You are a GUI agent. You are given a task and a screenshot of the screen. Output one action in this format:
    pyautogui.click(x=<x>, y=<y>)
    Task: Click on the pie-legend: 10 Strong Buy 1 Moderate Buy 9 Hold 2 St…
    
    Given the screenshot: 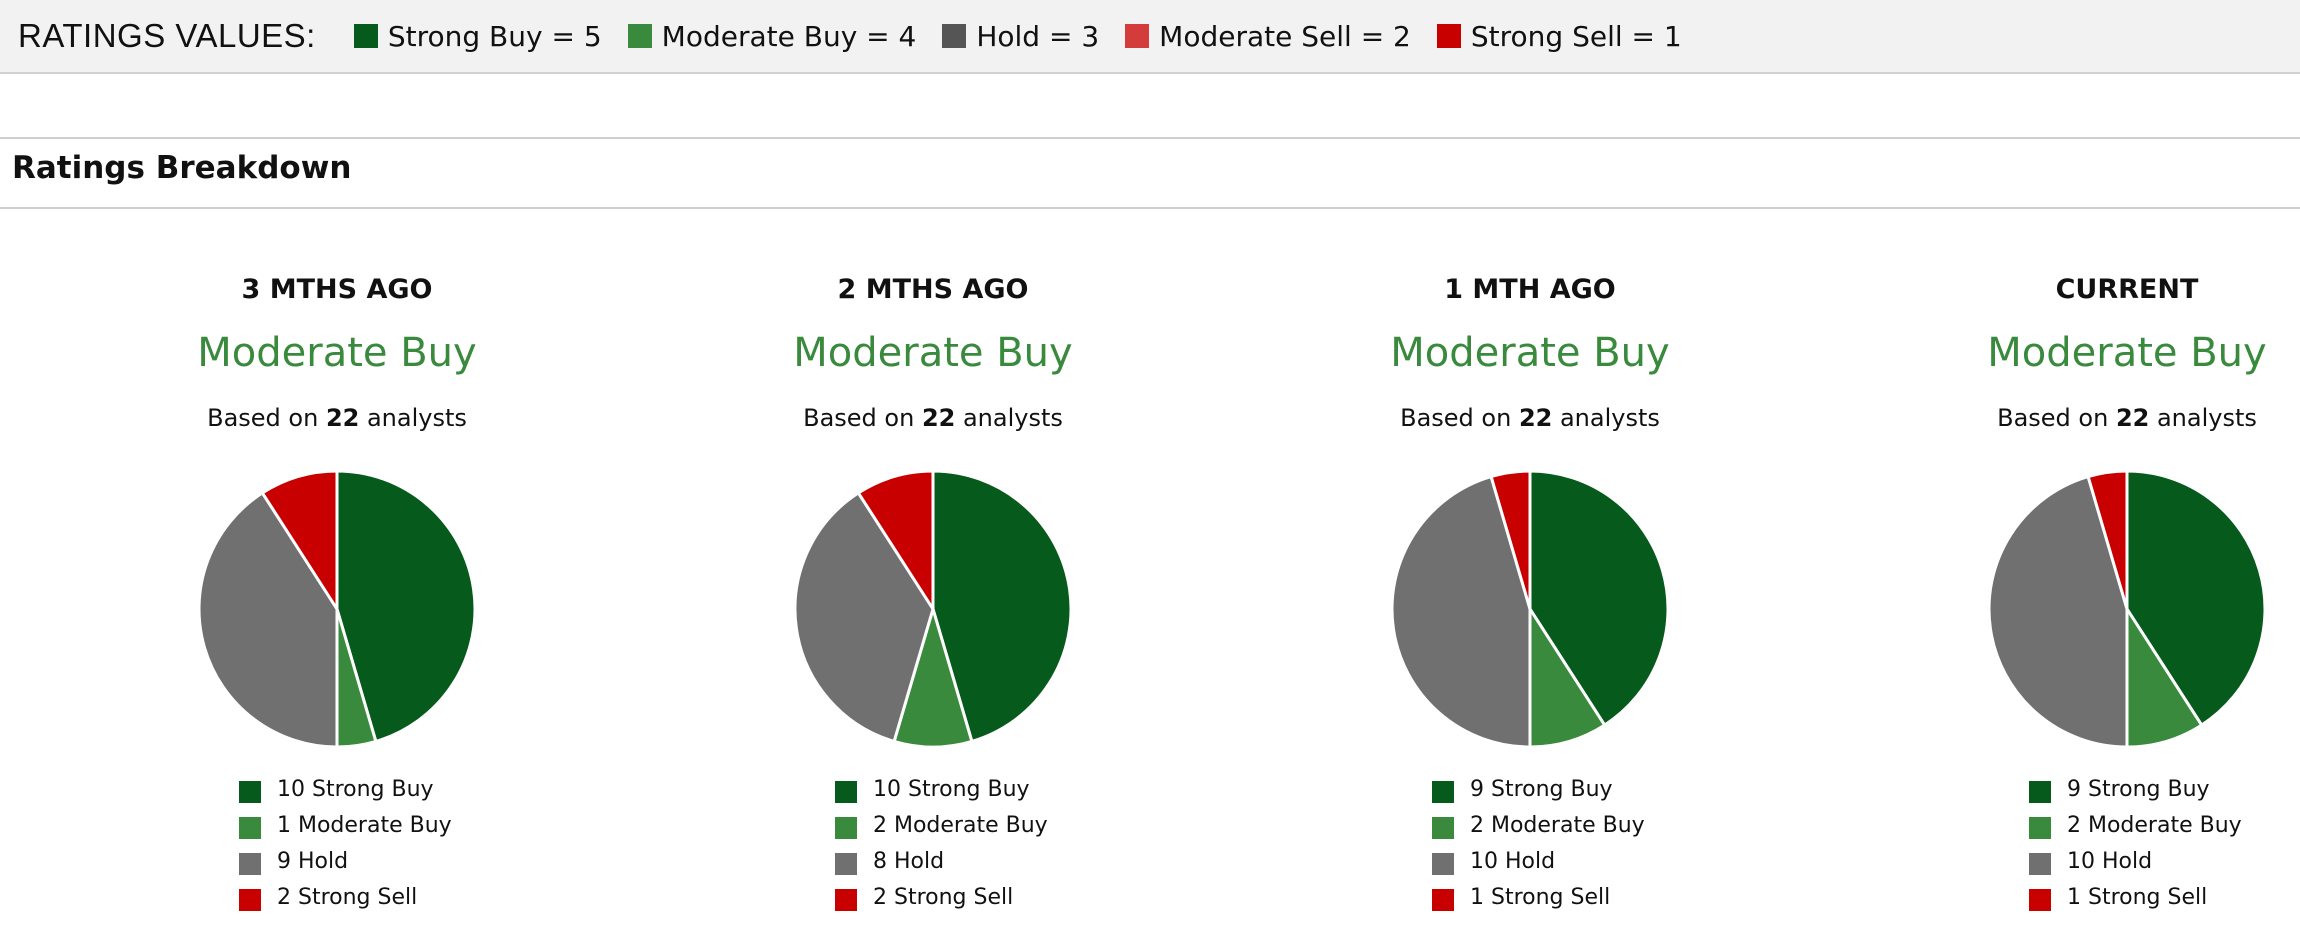 What is the action you would take?
    pyautogui.click(x=337, y=846)
    